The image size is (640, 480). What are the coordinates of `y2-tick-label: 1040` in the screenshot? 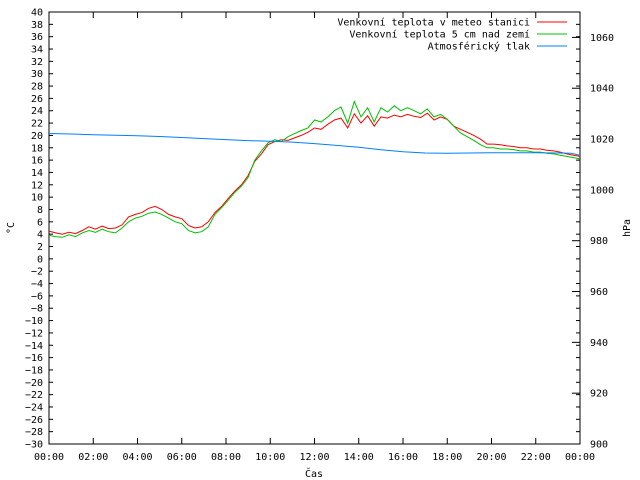 It's located at (602, 89).